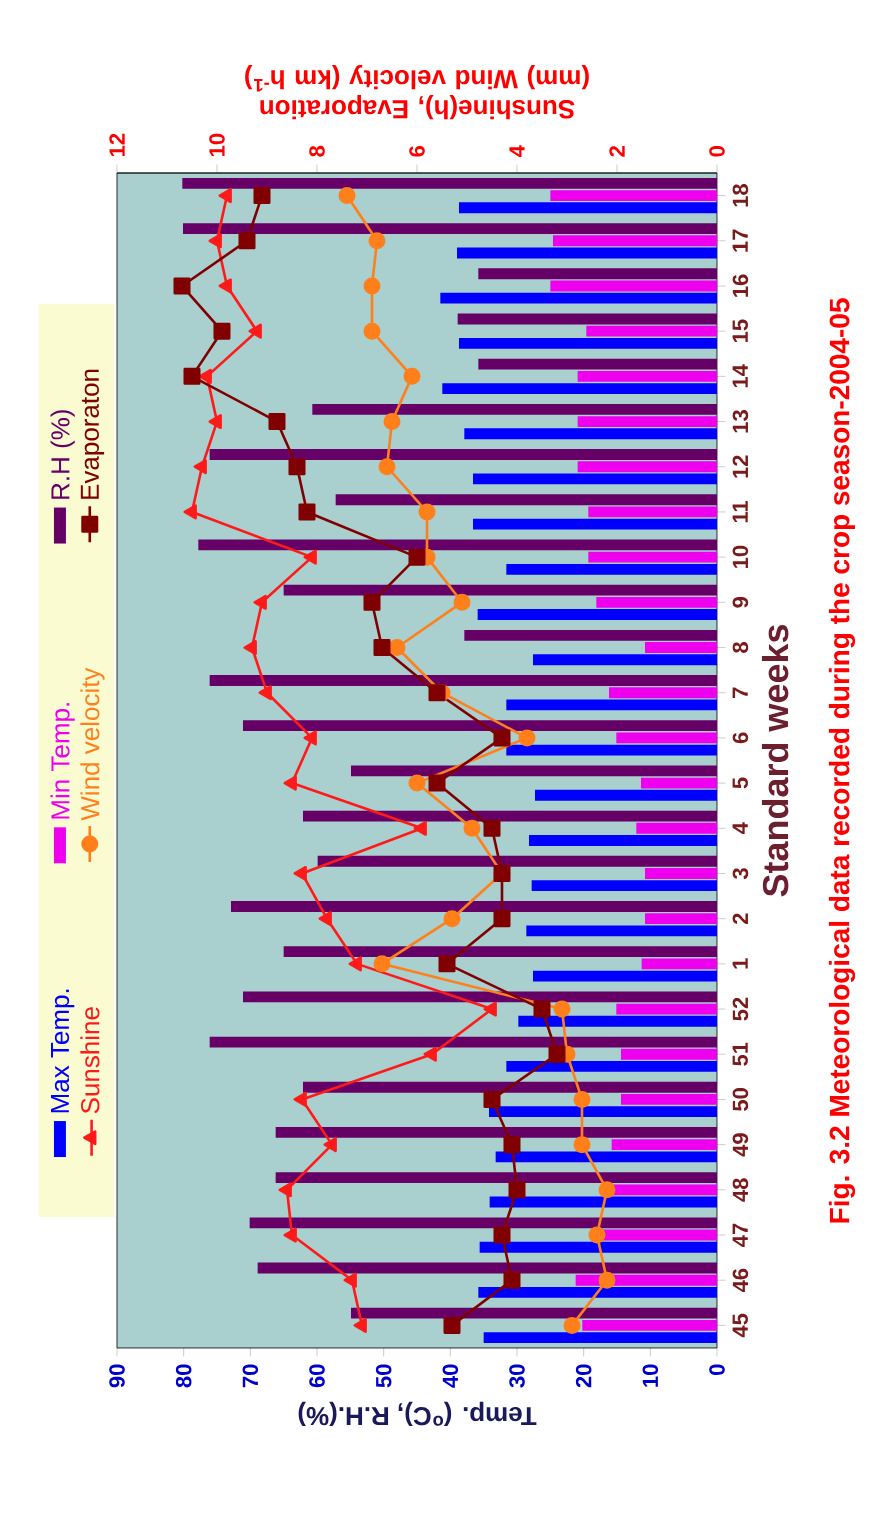 Image resolution: width=880 pixels, height=1527 pixels. Describe the element at coordinates (450, 1376) in the screenshot. I see `x-tick-label: 40` at that location.